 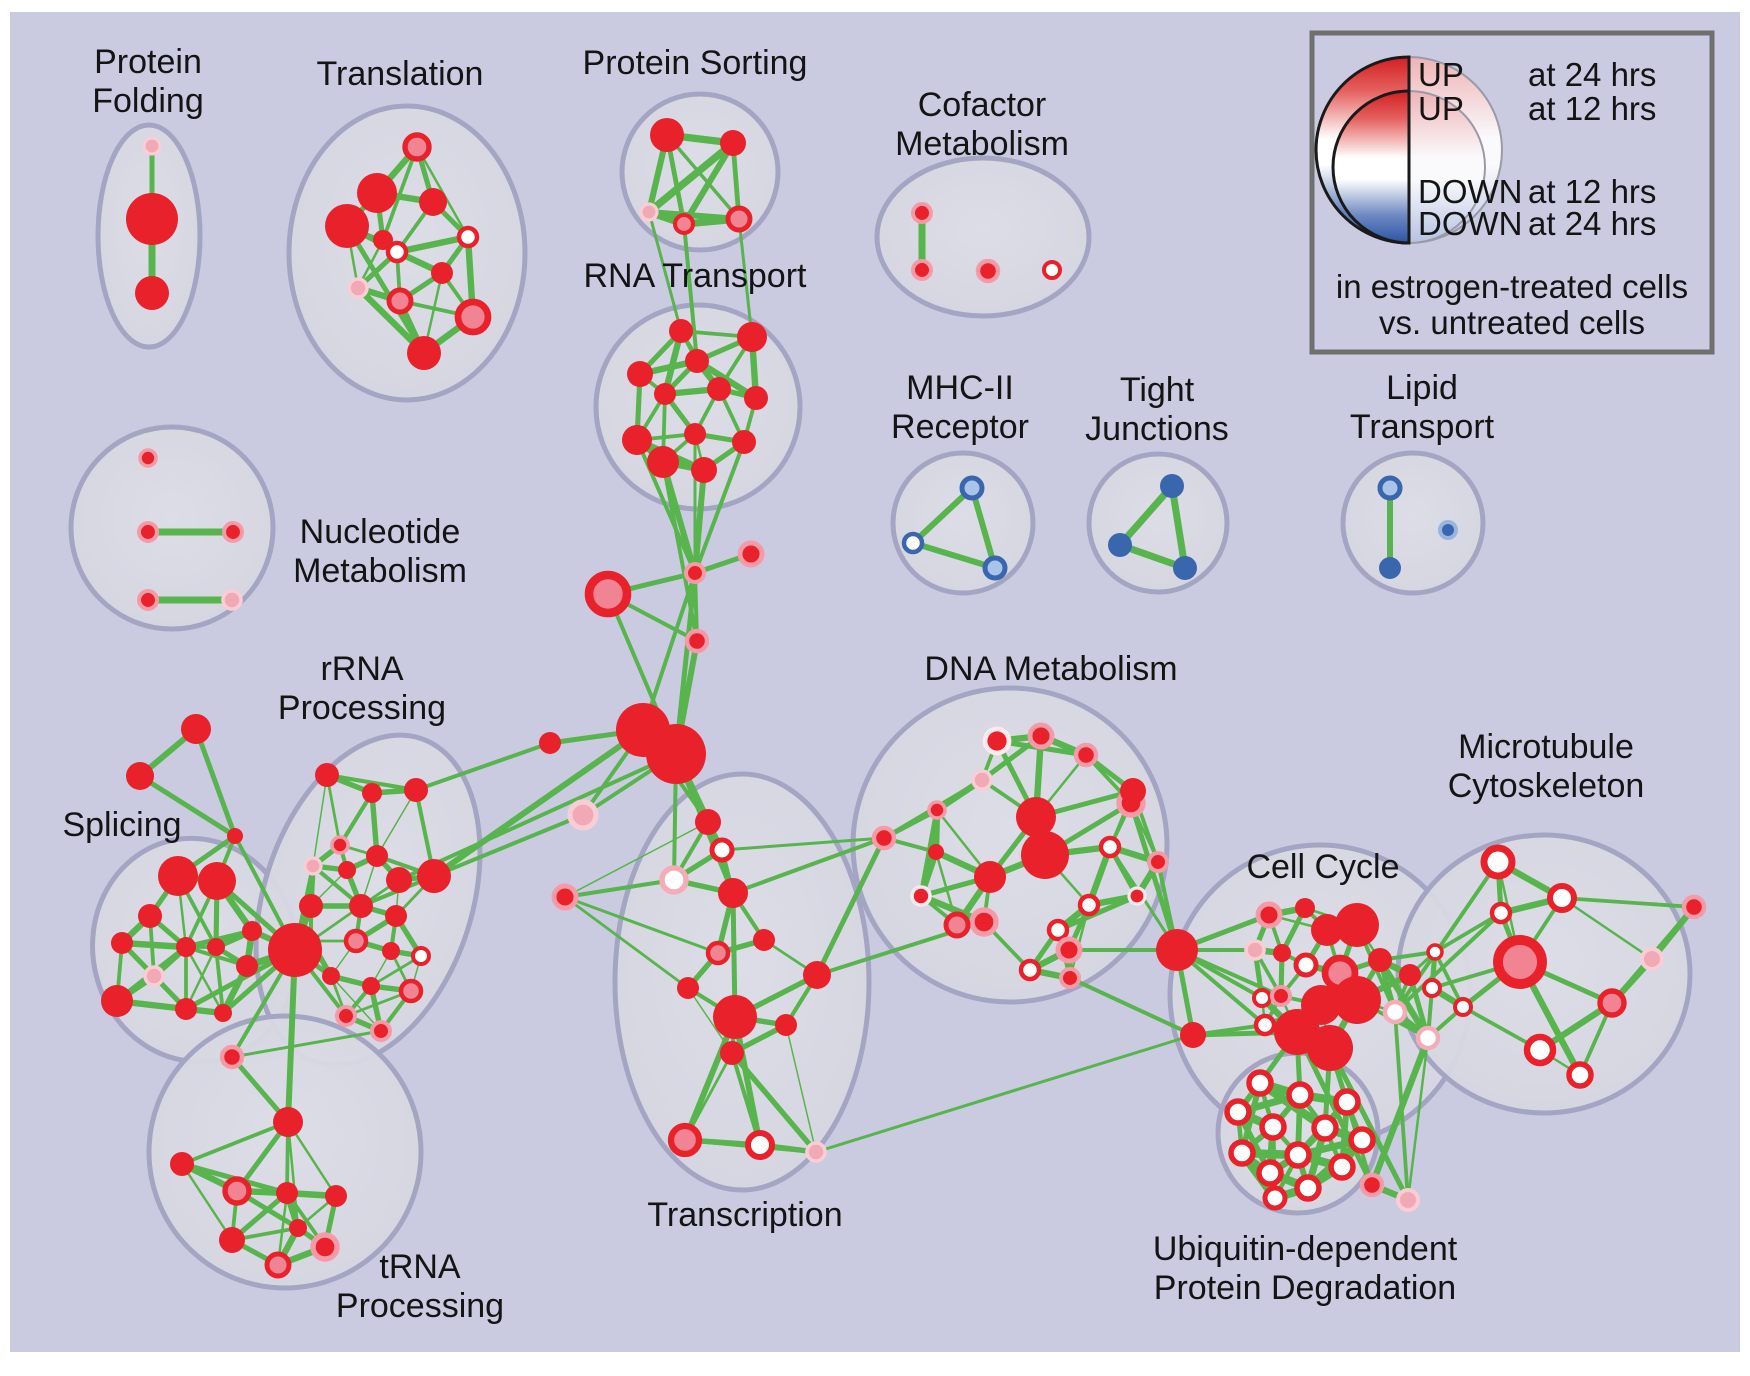 I want to click on legend-dir-label: DOWN, so click(x=1470, y=223).